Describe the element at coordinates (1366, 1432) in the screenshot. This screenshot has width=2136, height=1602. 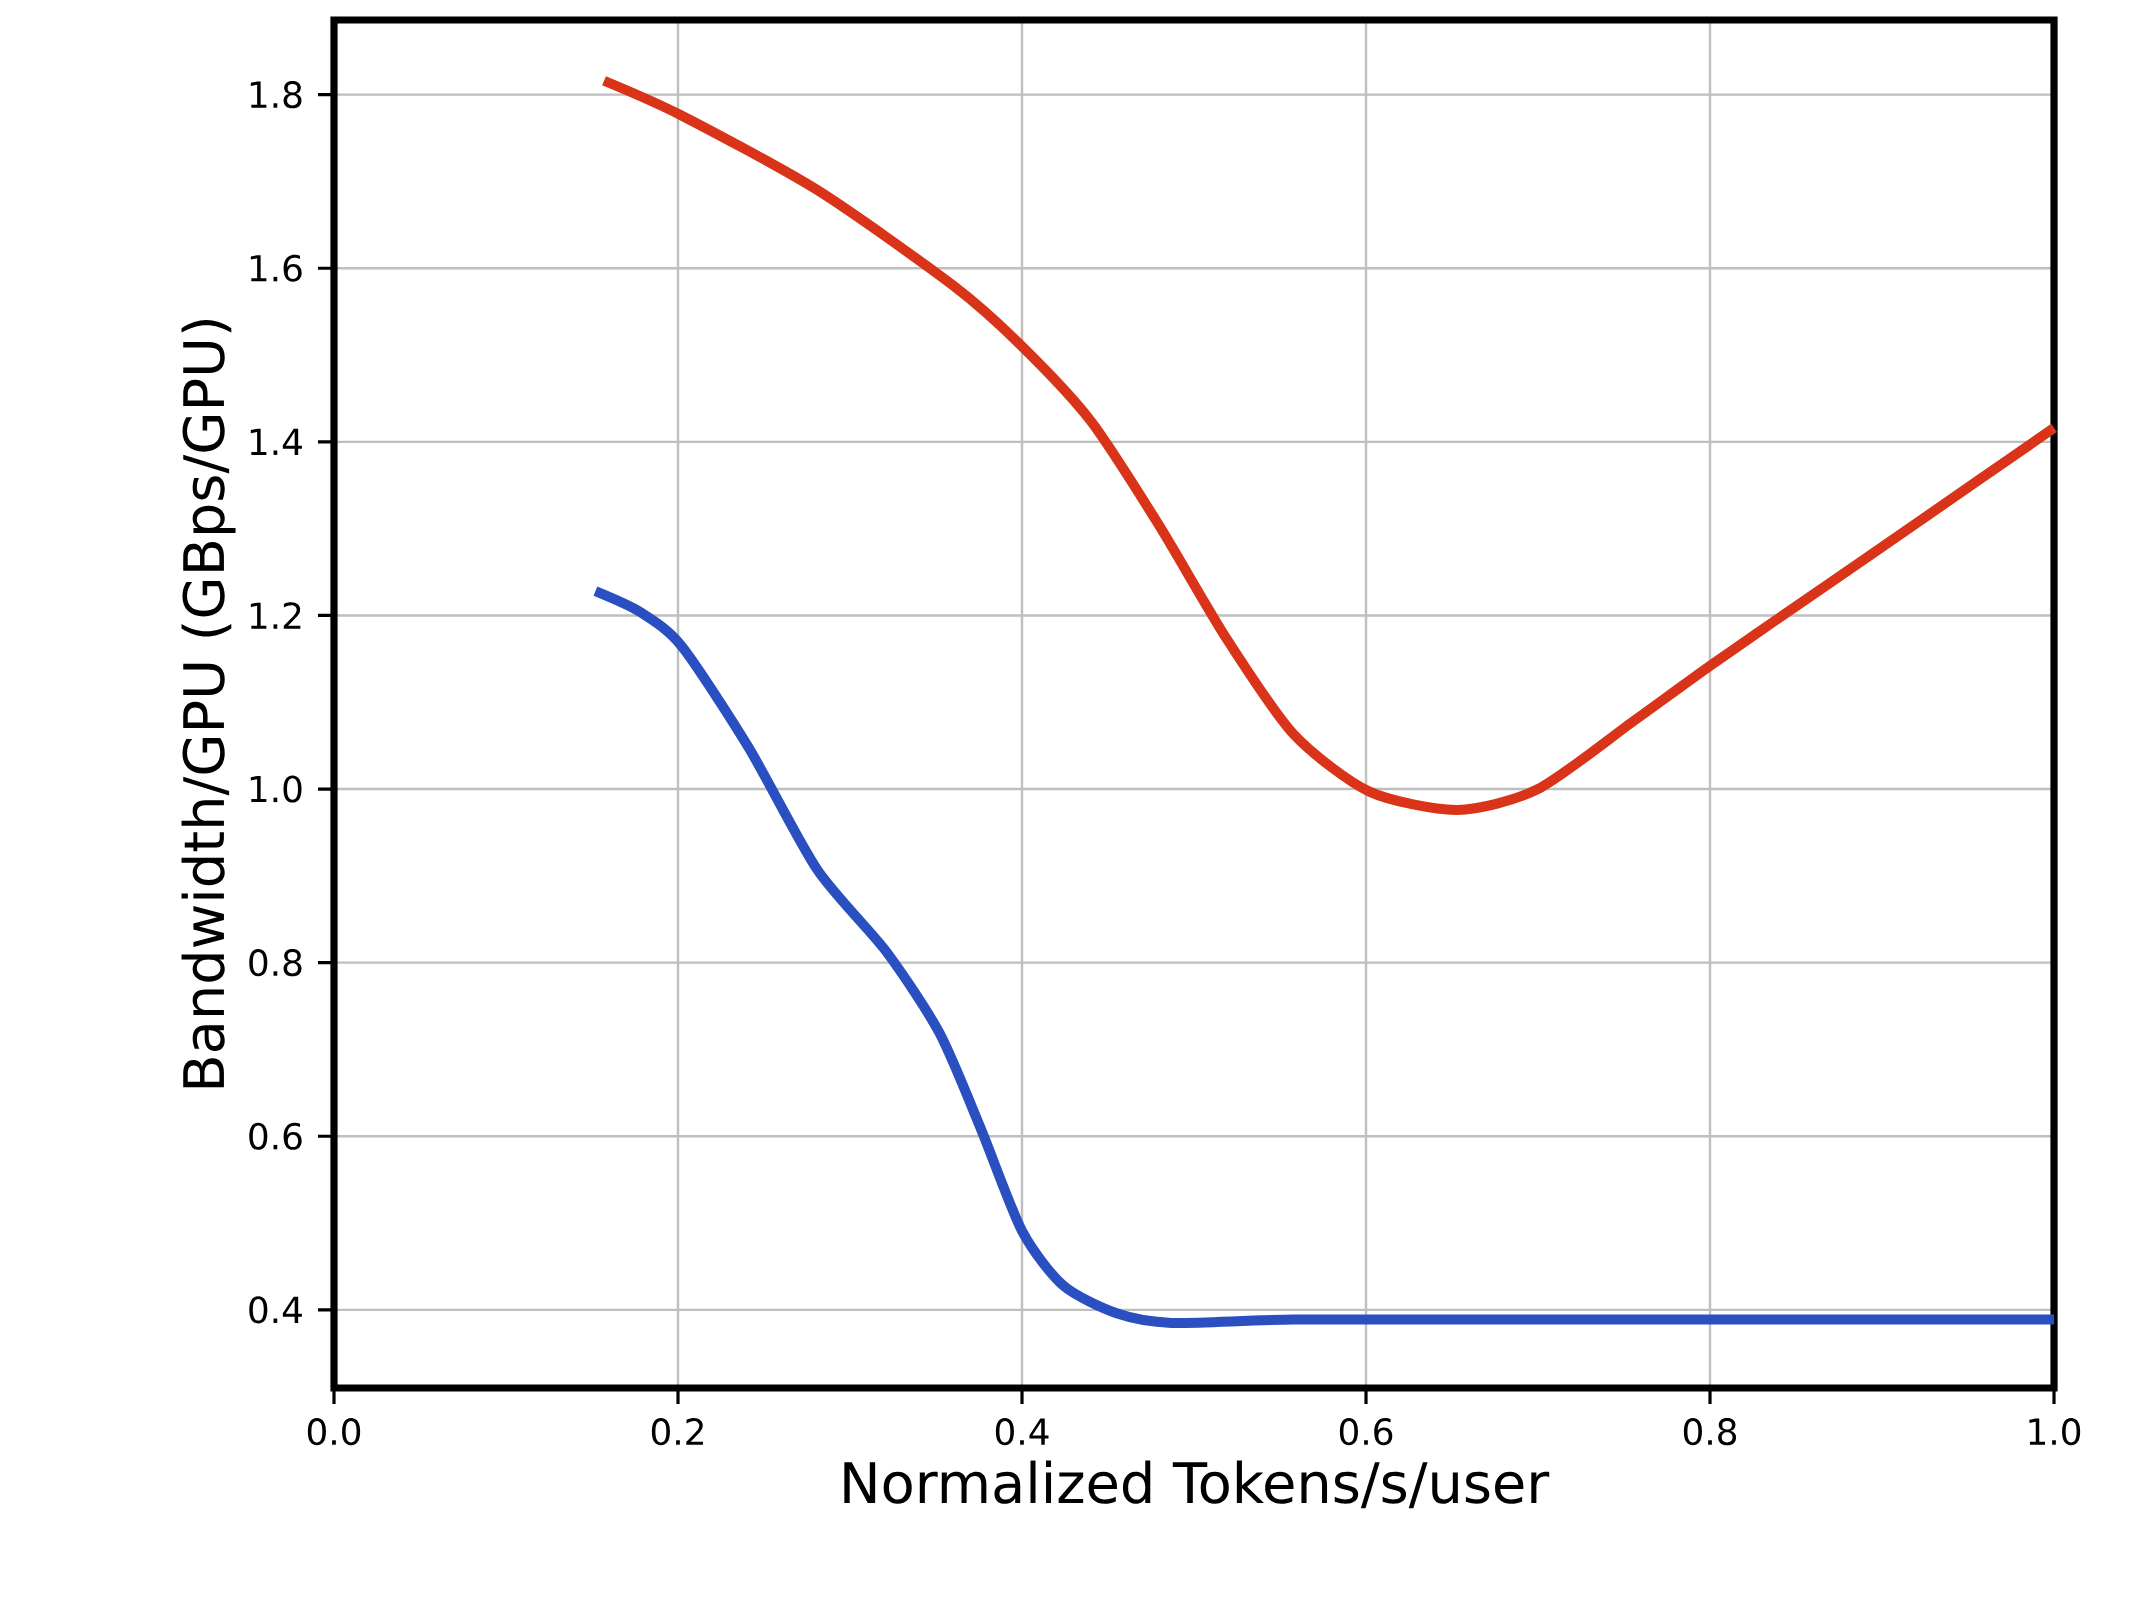
I see `x-tick-label: 0.6` at that location.